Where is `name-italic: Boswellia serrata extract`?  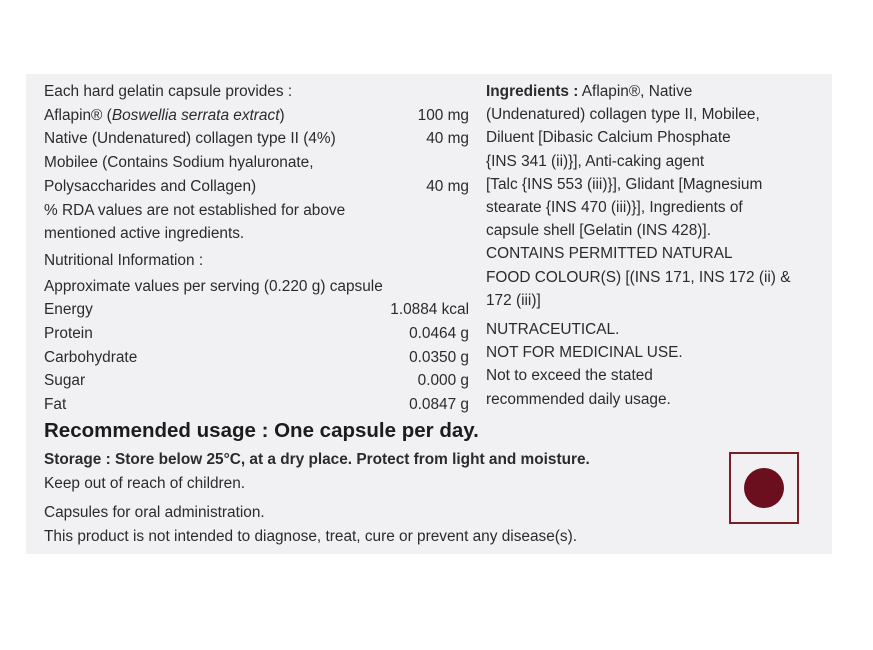
name-italic: Boswellia serrata extract is located at coordinates (195, 115).